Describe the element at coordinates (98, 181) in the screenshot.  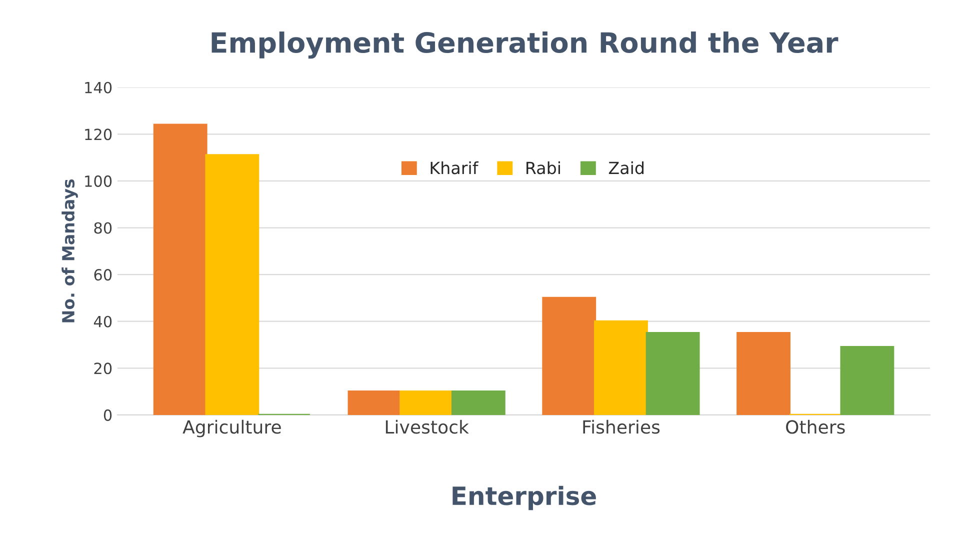
I see `y-tick-label: 100` at that location.